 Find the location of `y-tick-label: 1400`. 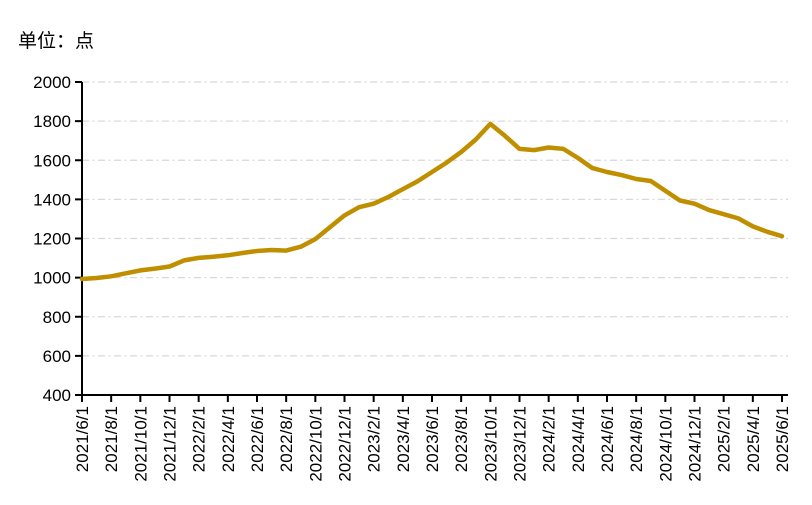

y-tick-label: 1400 is located at coordinates (52, 199).